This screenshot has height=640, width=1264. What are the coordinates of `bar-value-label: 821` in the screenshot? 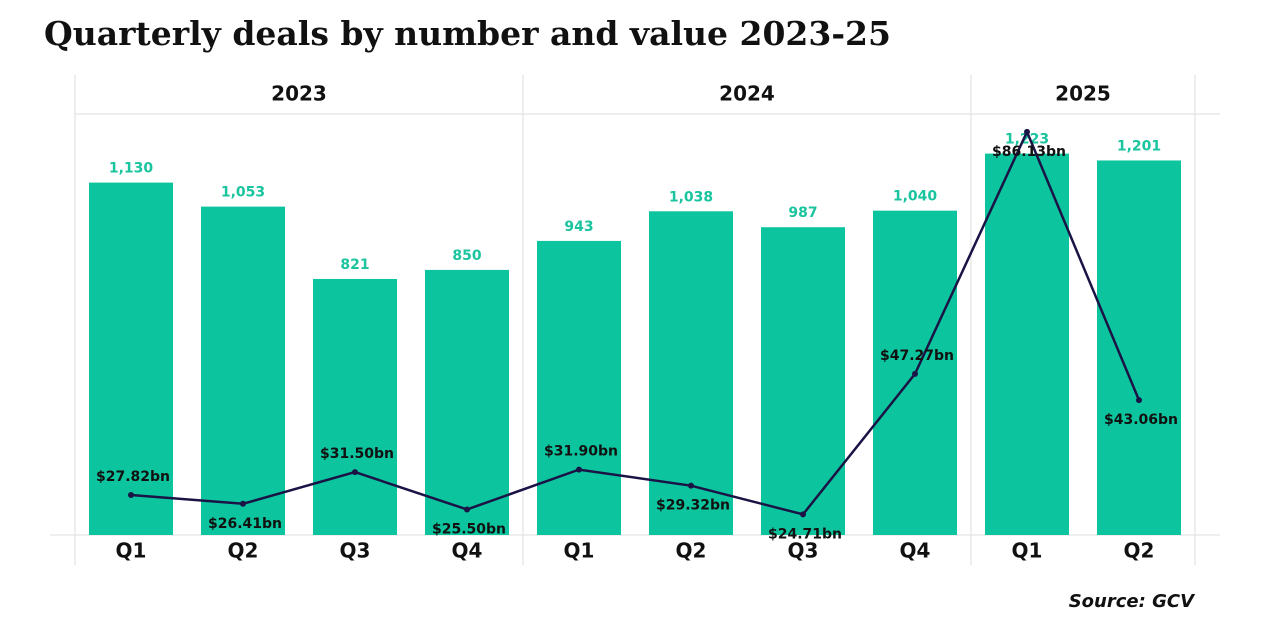 It's located at (354, 265).